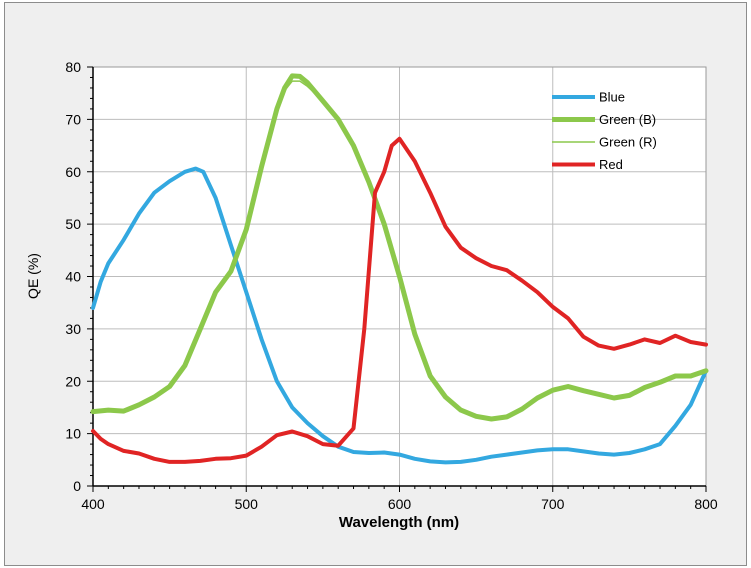  Describe the element at coordinates (612, 97) in the screenshot. I see `legend-label: Blue` at that location.